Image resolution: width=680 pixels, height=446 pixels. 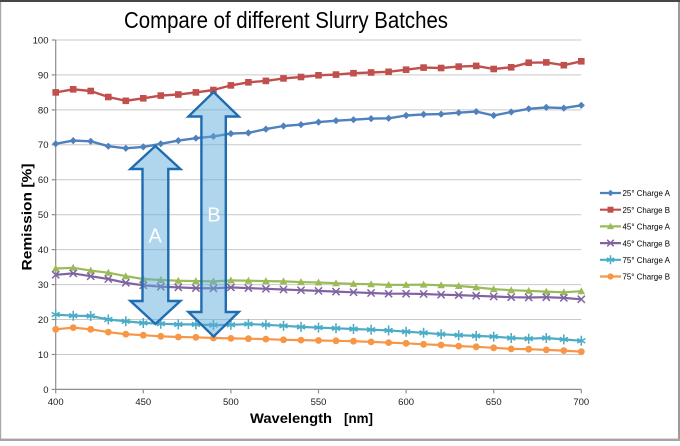 I want to click on svg-text: 700, so click(x=581, y=402).